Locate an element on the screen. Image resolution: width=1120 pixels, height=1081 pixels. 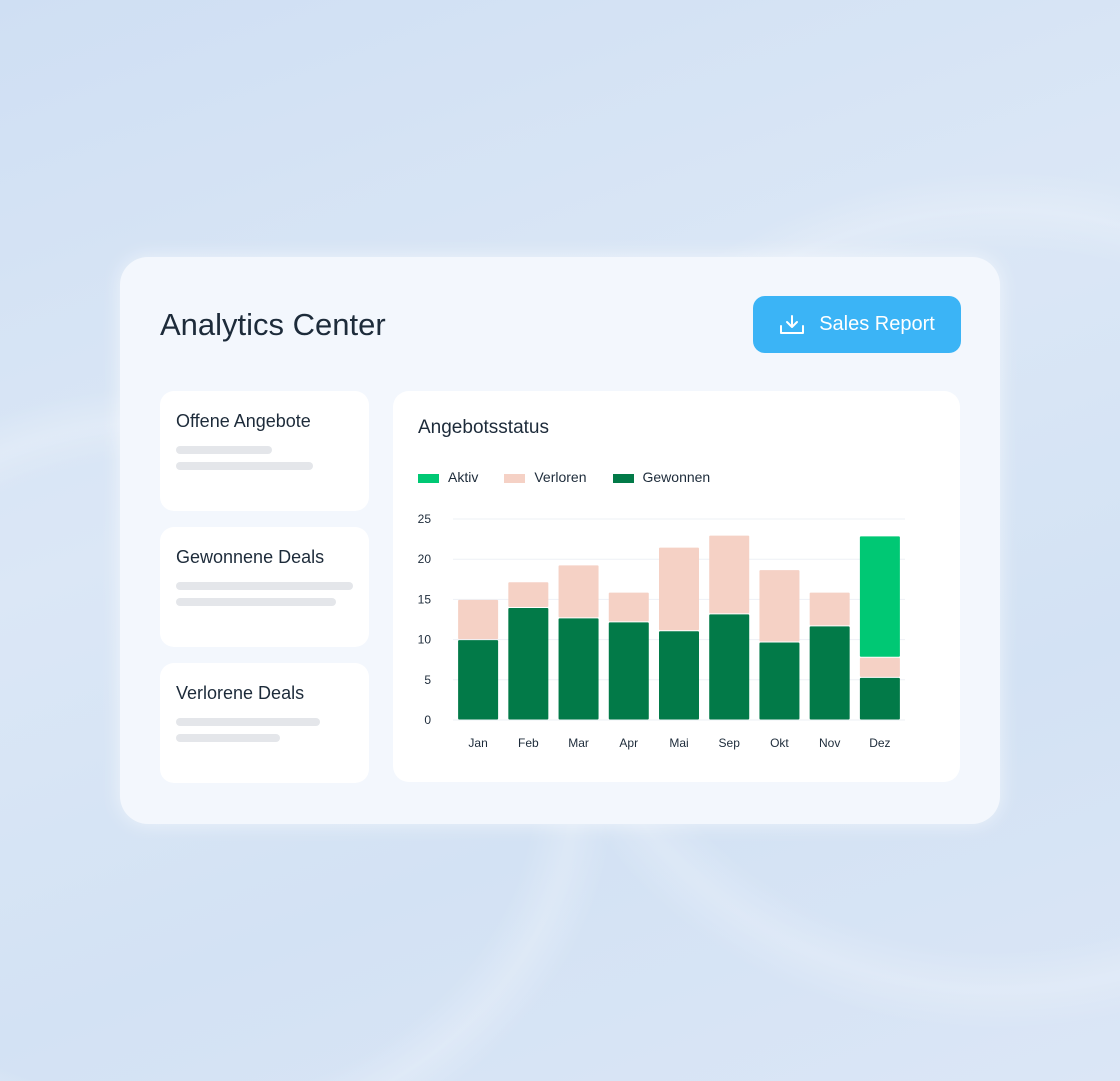
bar-verloren-mai is located at coordinates (679, 589).